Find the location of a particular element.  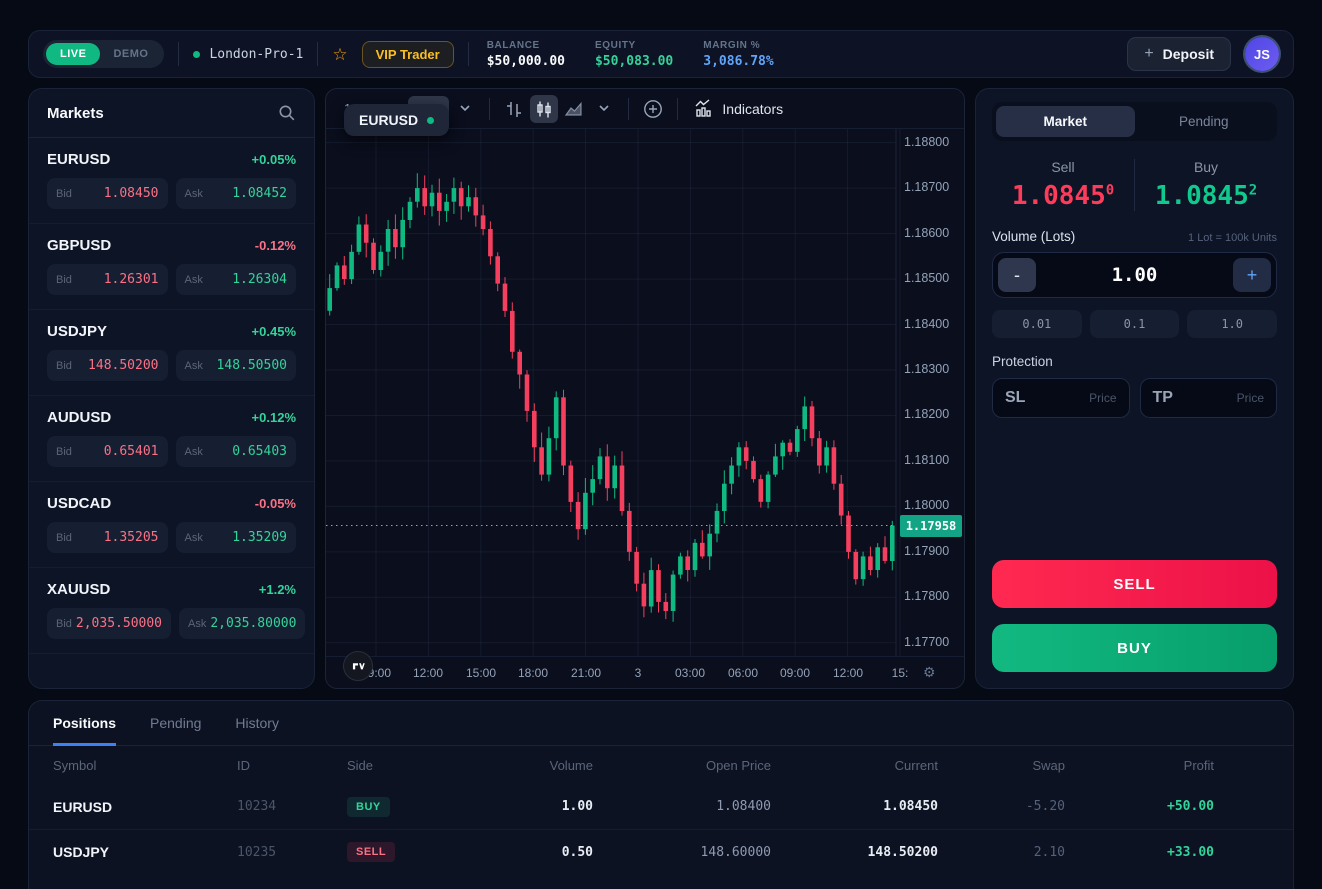

side-badge: SELL is located at coordinates (371, 852).